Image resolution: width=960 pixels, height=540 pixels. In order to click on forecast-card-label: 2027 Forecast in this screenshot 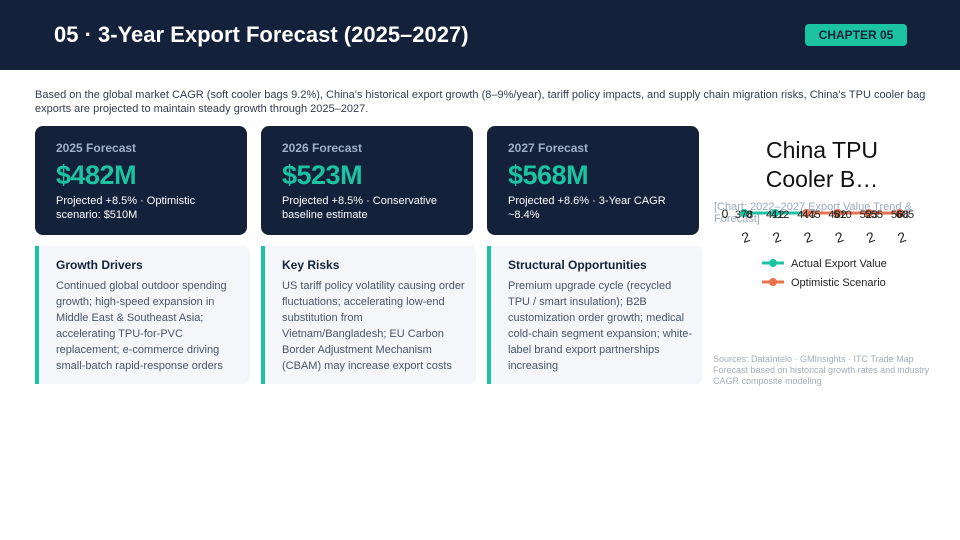, I will do `click(548, 148)`.